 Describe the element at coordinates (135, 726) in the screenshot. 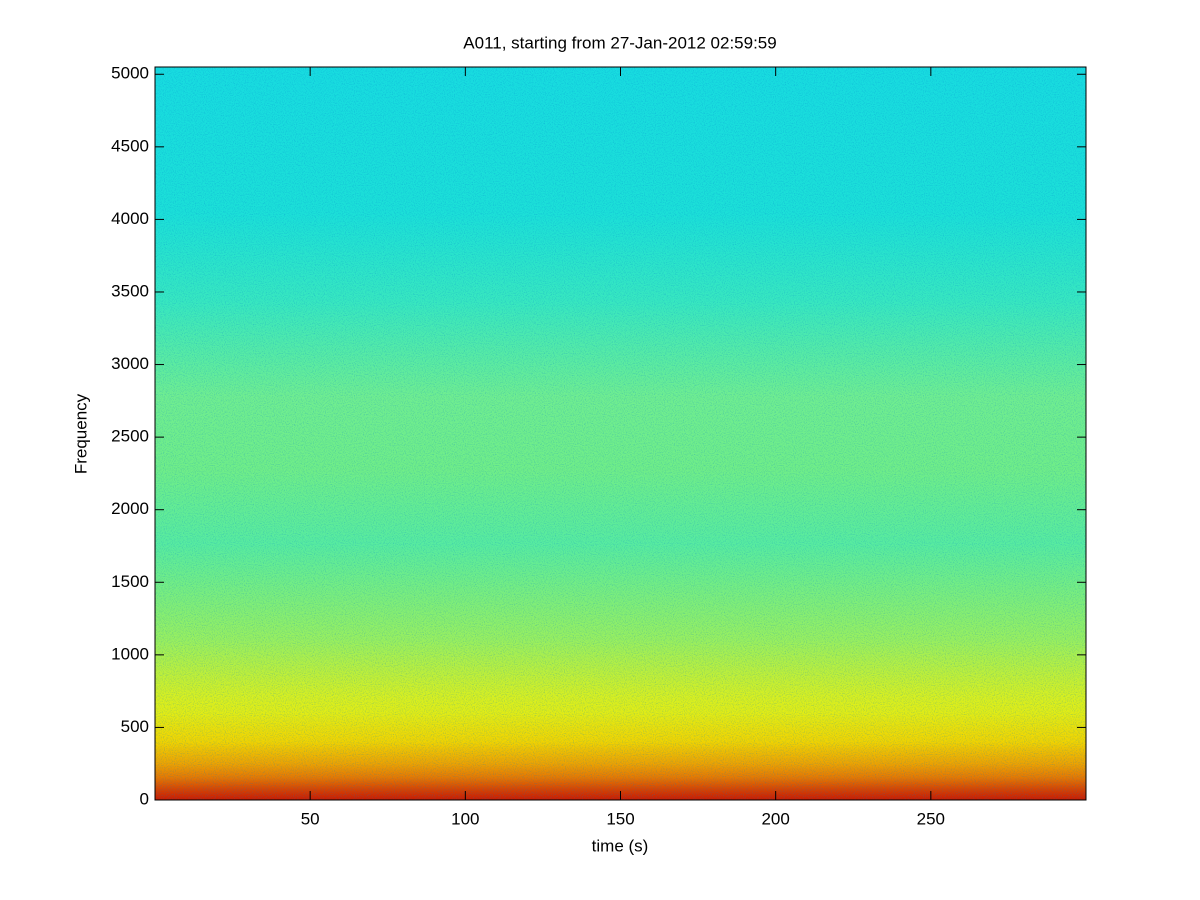

I see `y-tick-label: 500` at that location.